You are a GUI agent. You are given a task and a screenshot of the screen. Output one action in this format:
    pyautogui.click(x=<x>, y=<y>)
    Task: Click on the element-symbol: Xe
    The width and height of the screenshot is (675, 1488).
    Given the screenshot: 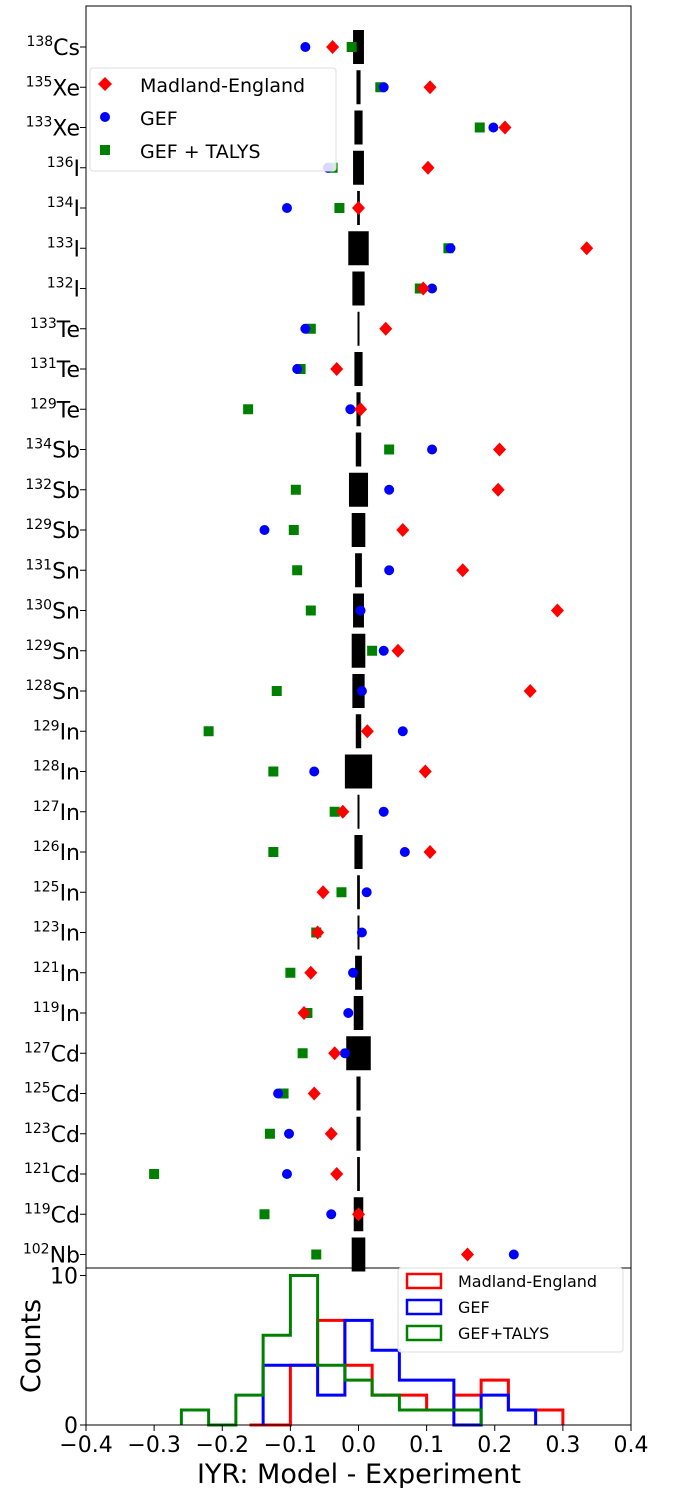 What is the action you would take?
    pyautogui.click(x=66, y=129)
    